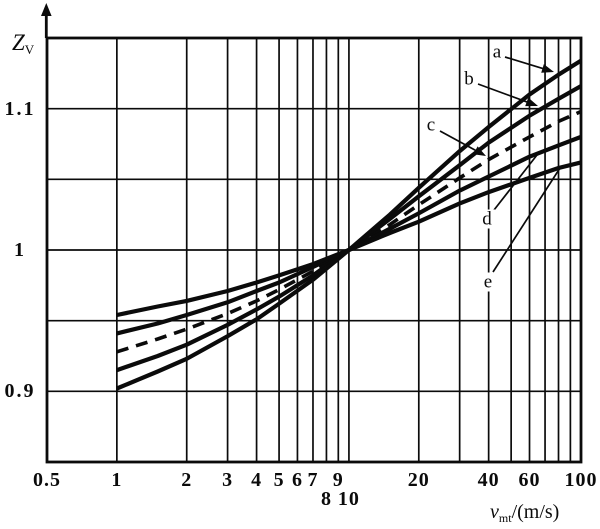 The width and height of the screenshot is (600, 529). Describe the element at coordinates (313, 480) in the screenshot. I see `x-tick-label-7: 7` at that location.